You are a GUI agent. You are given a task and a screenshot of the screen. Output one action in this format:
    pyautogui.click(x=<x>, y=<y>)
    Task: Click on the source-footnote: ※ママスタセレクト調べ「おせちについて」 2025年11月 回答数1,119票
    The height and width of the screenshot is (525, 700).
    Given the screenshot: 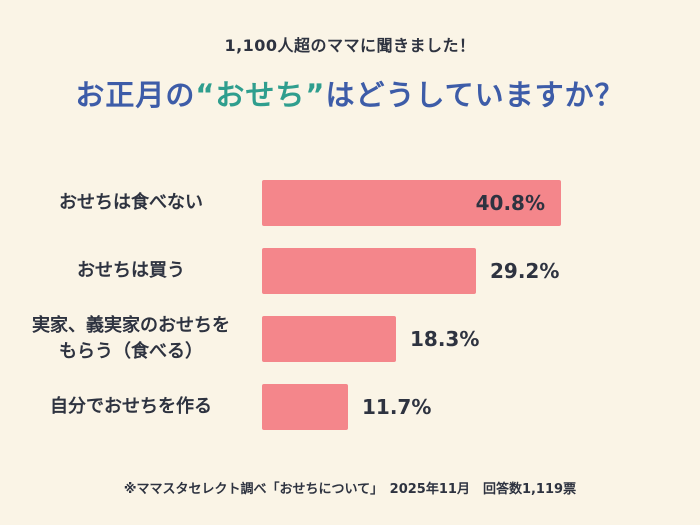 What is the action you would take?
    pyautogui.click(x=350, y=489)
    